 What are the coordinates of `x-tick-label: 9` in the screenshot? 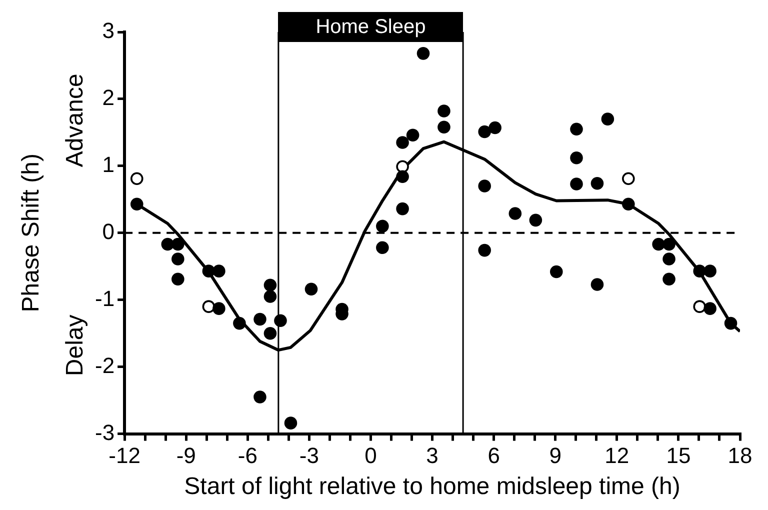 It's located at (555, 455).